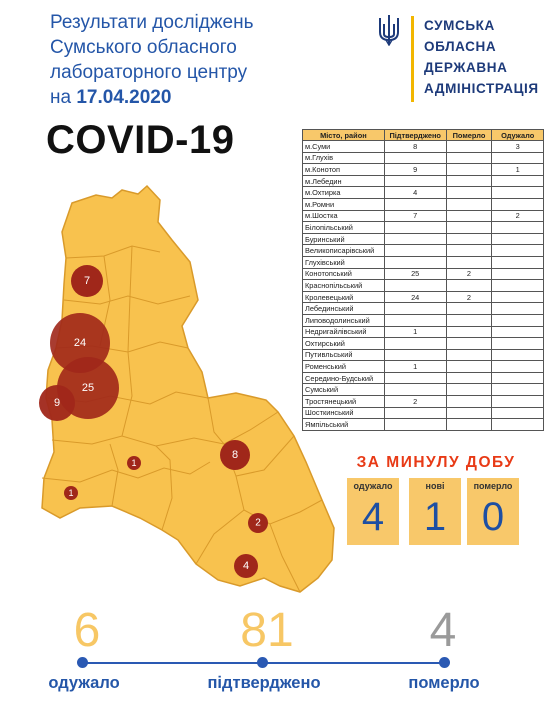 This screenshot has width=549, height=720. What do you see at coordinates (343, 378) in the screenshot?
I see `district-name-cell: Середино-Будський` at bounding box center [343, 378].